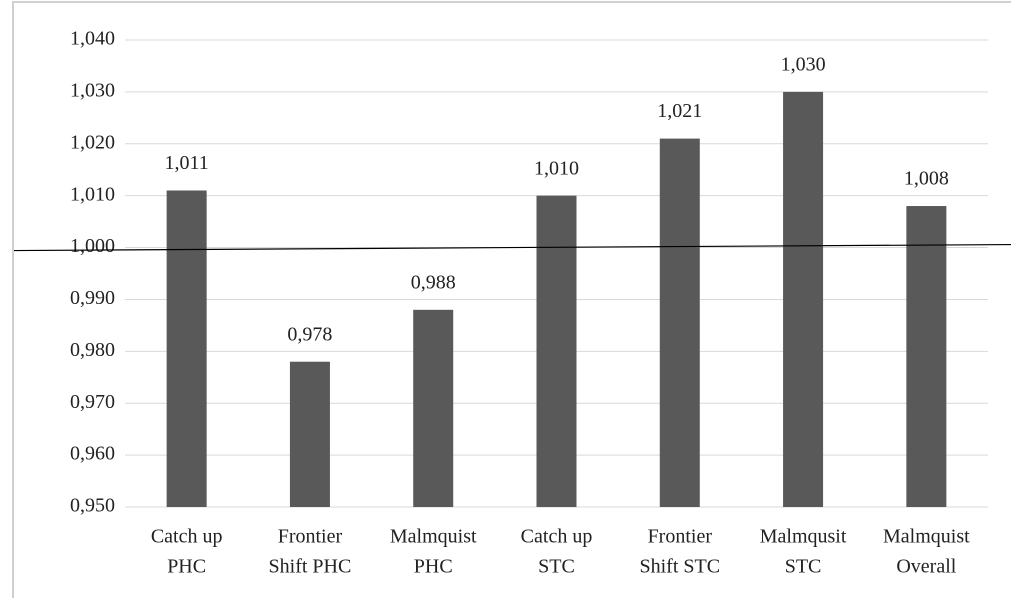  What do you see at coordinates (92, 142) in the screenshot?
I see `y-tick-label: 1,020` at bounding box center [92, 142].